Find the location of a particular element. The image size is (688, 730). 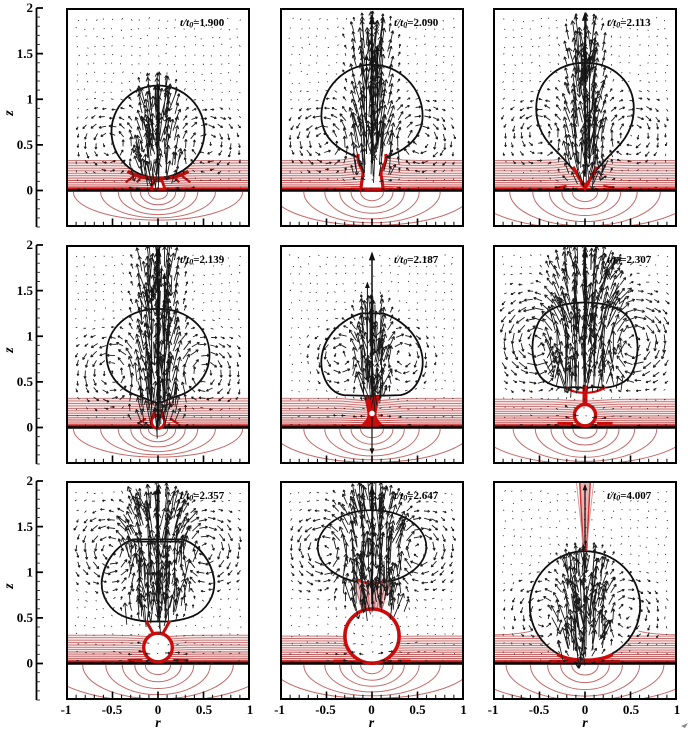

svg-text: t/t0=2.090 is located at coordinates (416, 23).